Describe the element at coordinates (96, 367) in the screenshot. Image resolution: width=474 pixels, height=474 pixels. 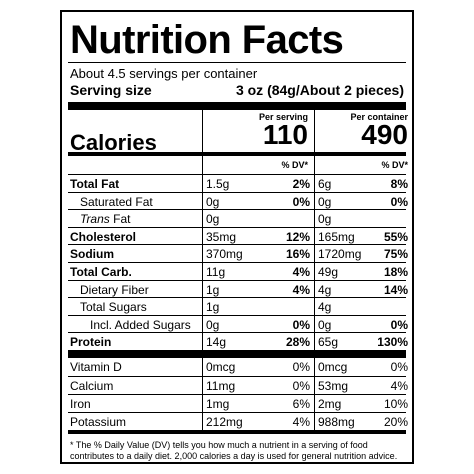
I see `nutrient-name: Vitamin D` at that location.